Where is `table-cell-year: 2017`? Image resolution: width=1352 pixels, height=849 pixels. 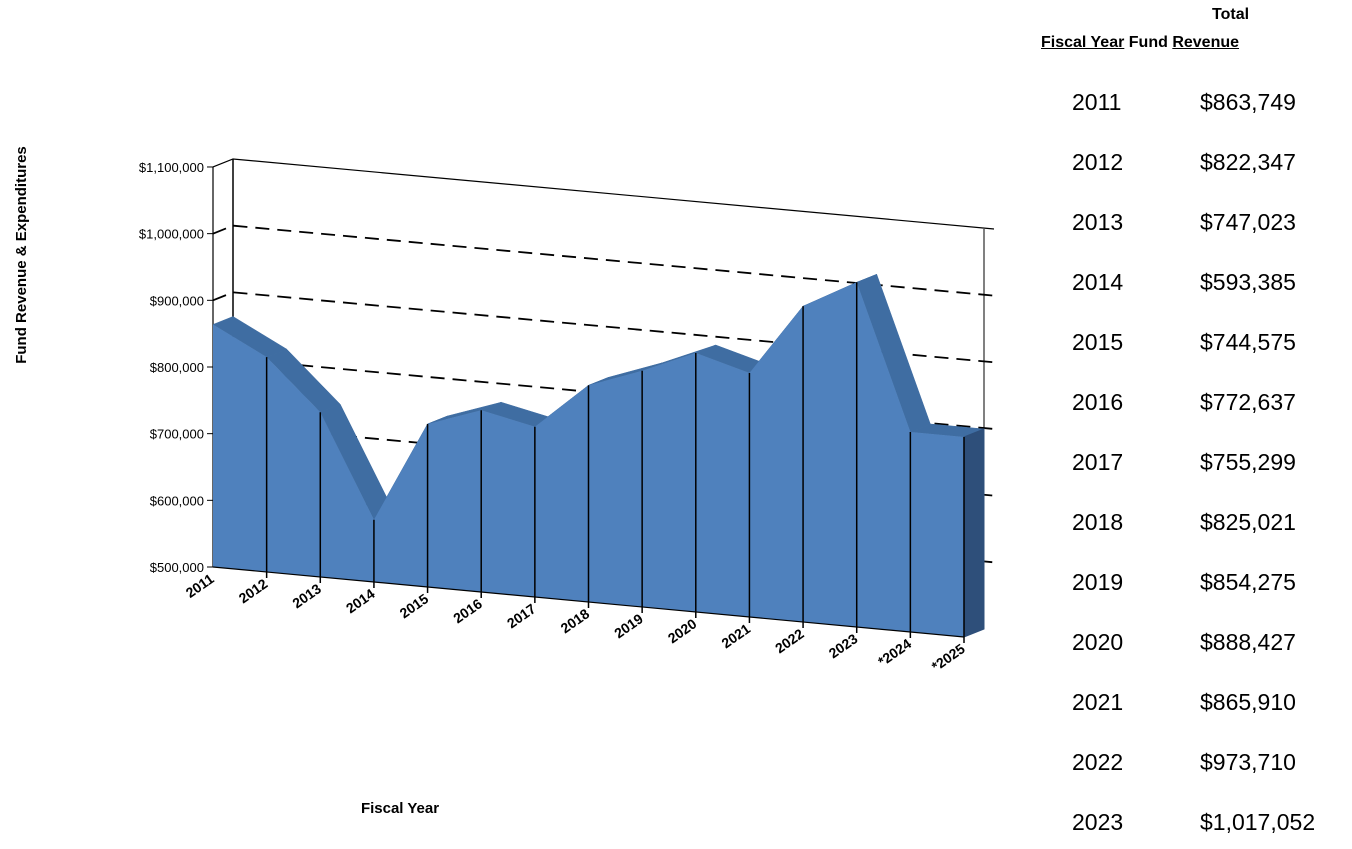
table-cell-year: 2017 is located at coordinates (1098, 462).